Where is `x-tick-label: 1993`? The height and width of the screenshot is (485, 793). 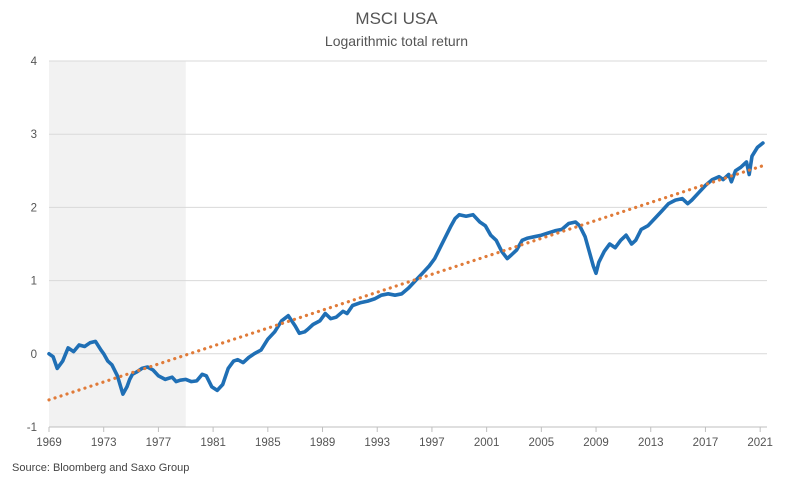 x-tick-label: 1993 is located at coordinates (377, 443).